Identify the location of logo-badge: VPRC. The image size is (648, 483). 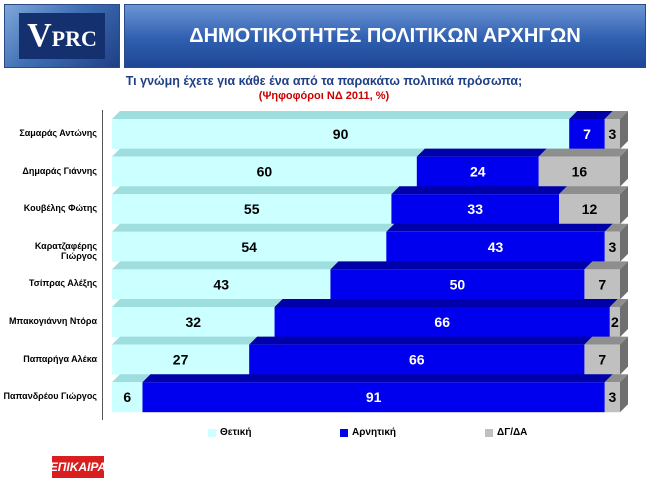
(62, 36).